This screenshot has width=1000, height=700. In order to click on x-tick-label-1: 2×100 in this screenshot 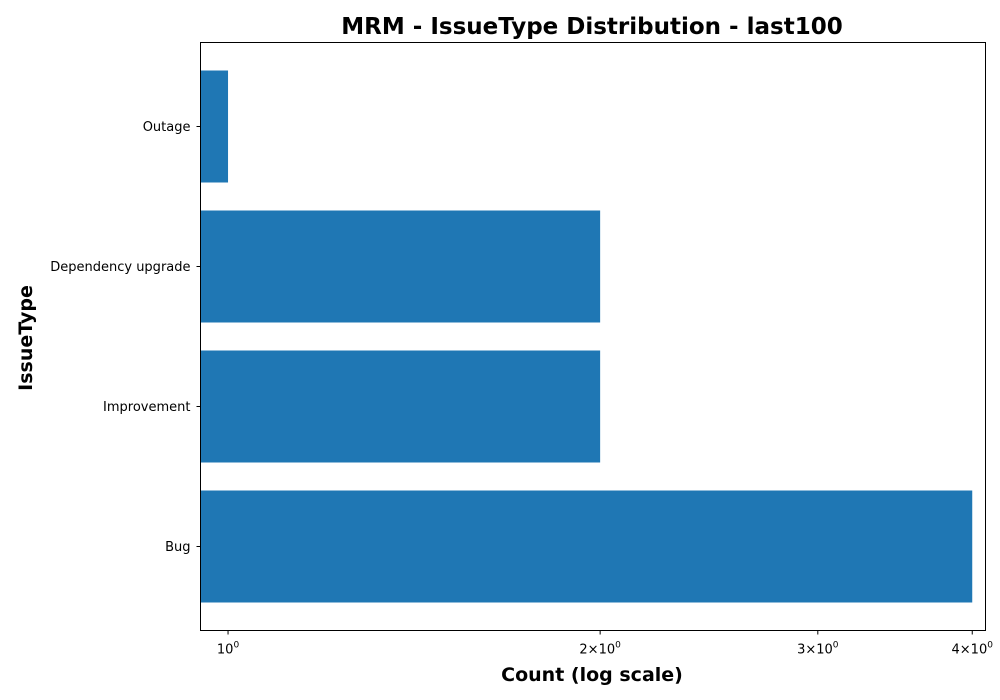, I will do `click(600, 649)`.